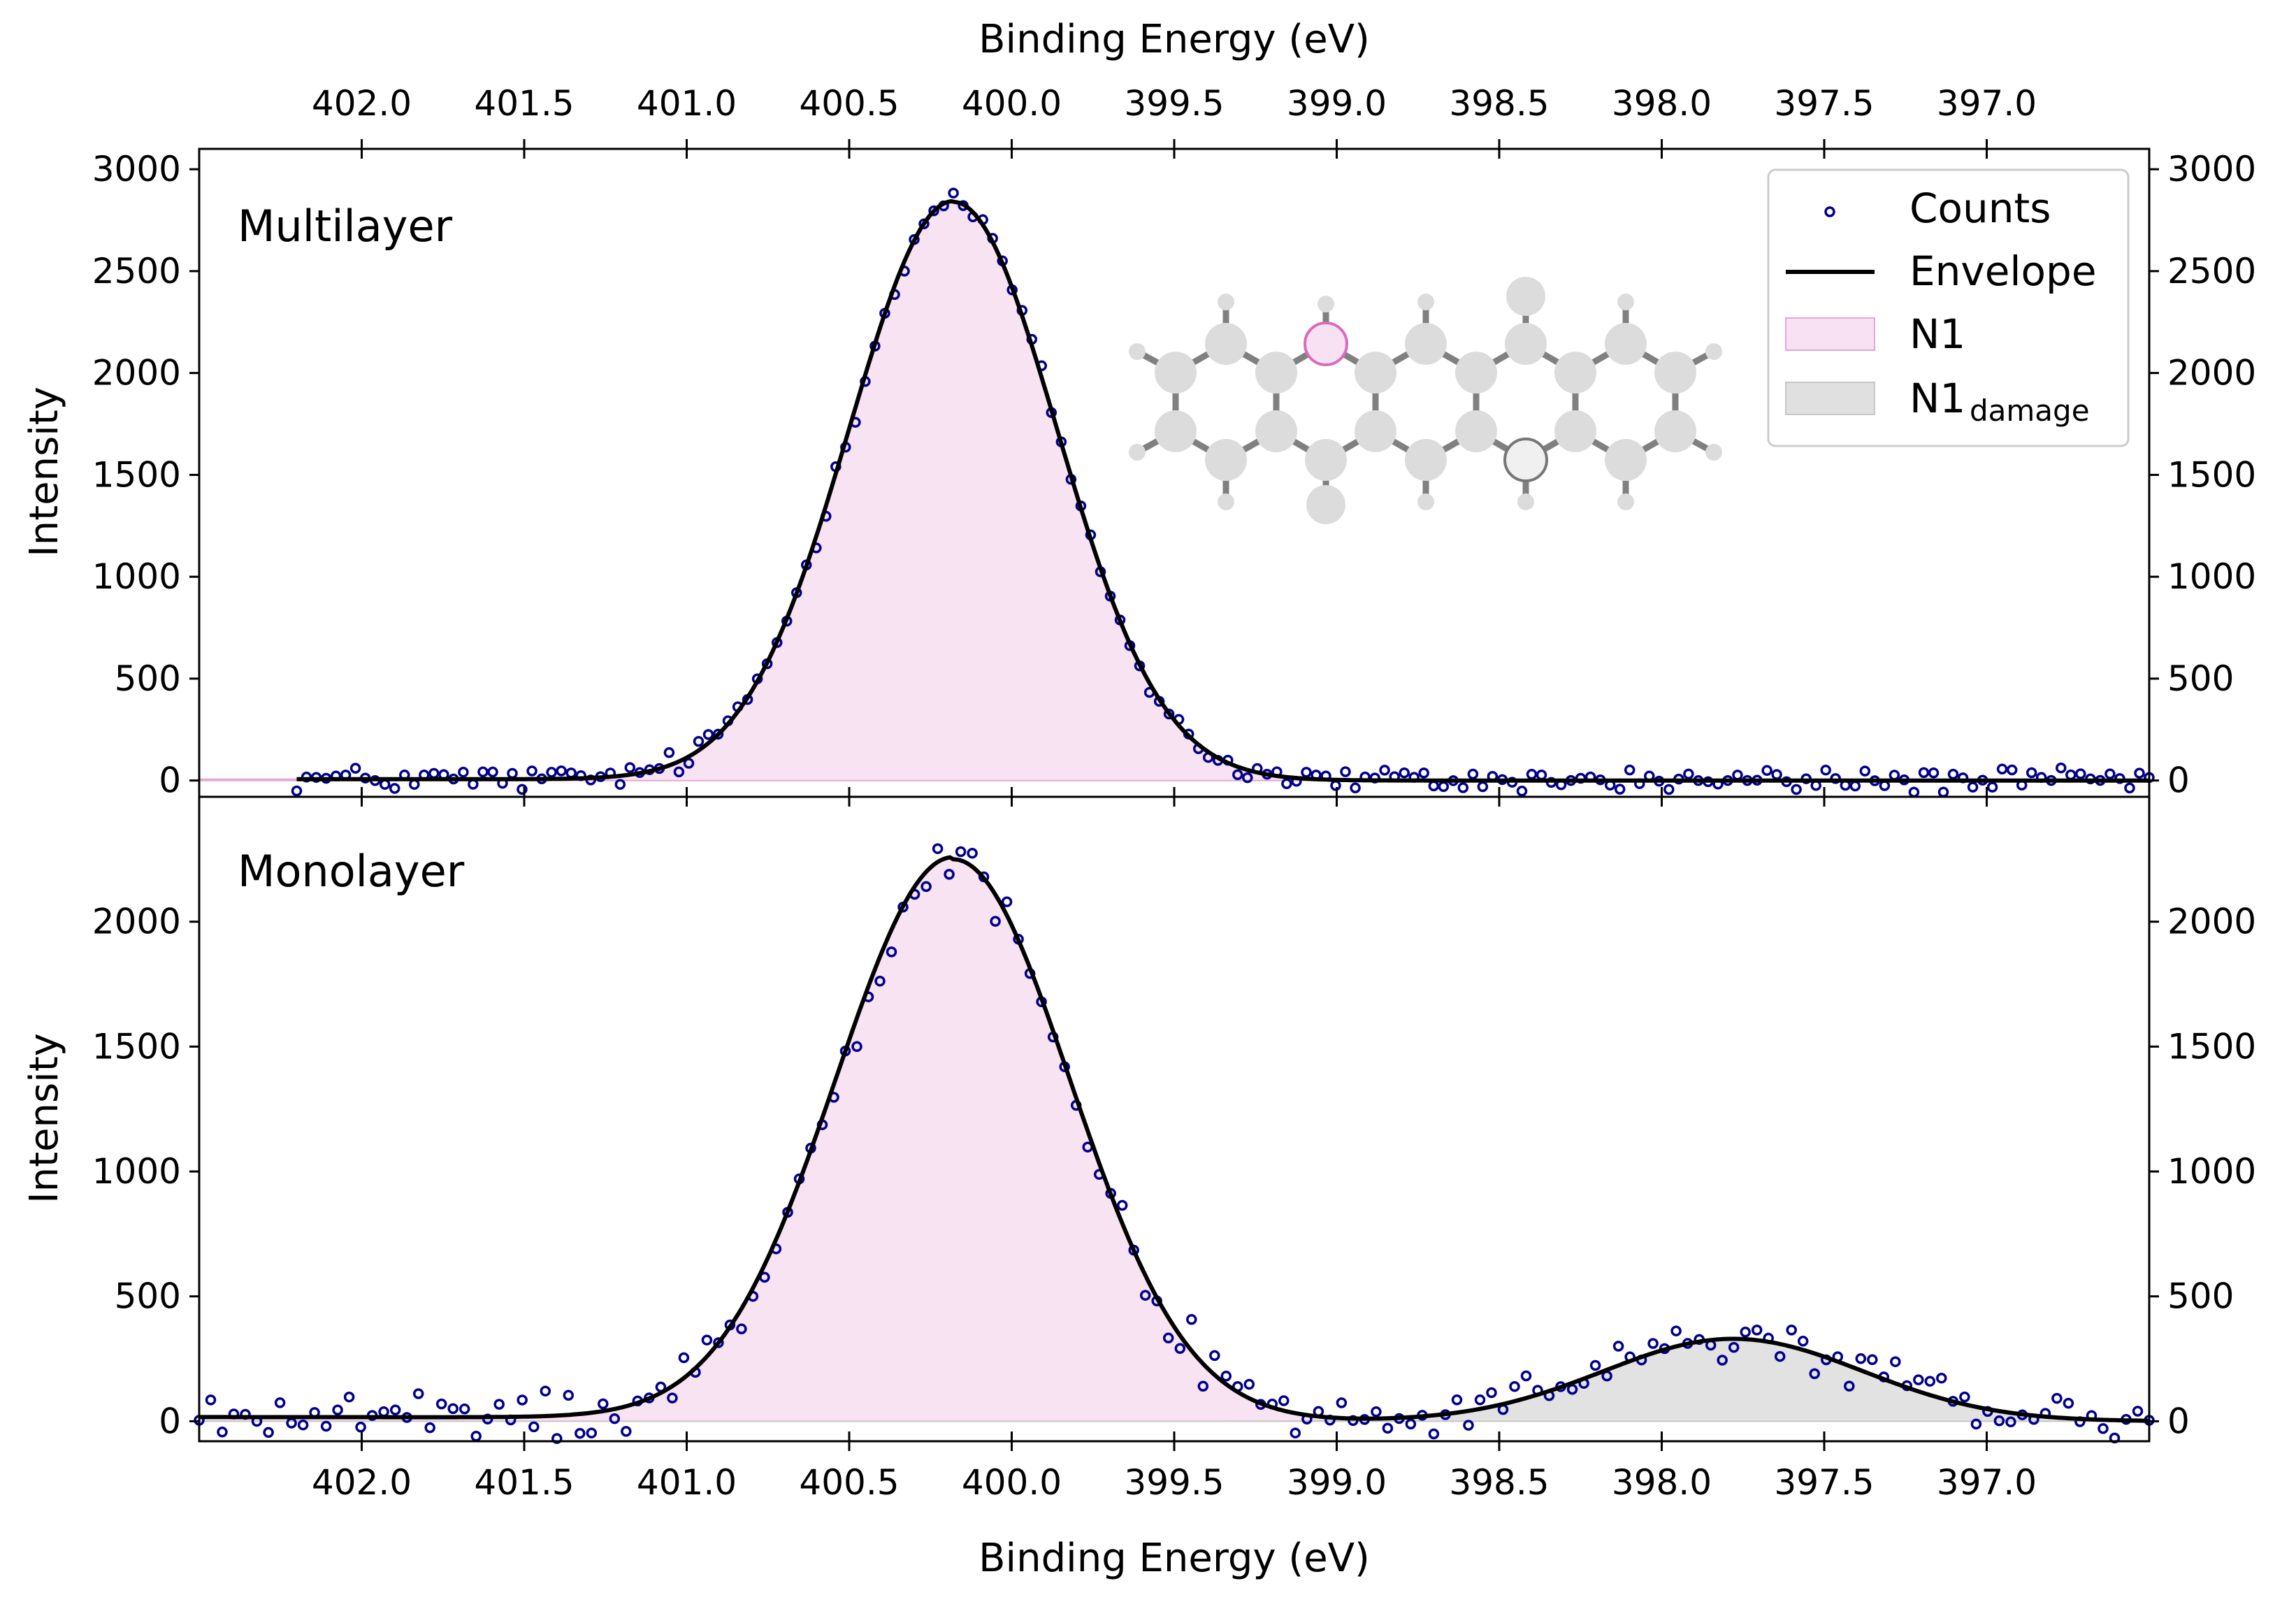 The width and height of the screenshot is (2296, 1602). Describe the element at coordinates (1937, 398) in the screenshot. I see `legend-n1-damage-label: N1` at that location.